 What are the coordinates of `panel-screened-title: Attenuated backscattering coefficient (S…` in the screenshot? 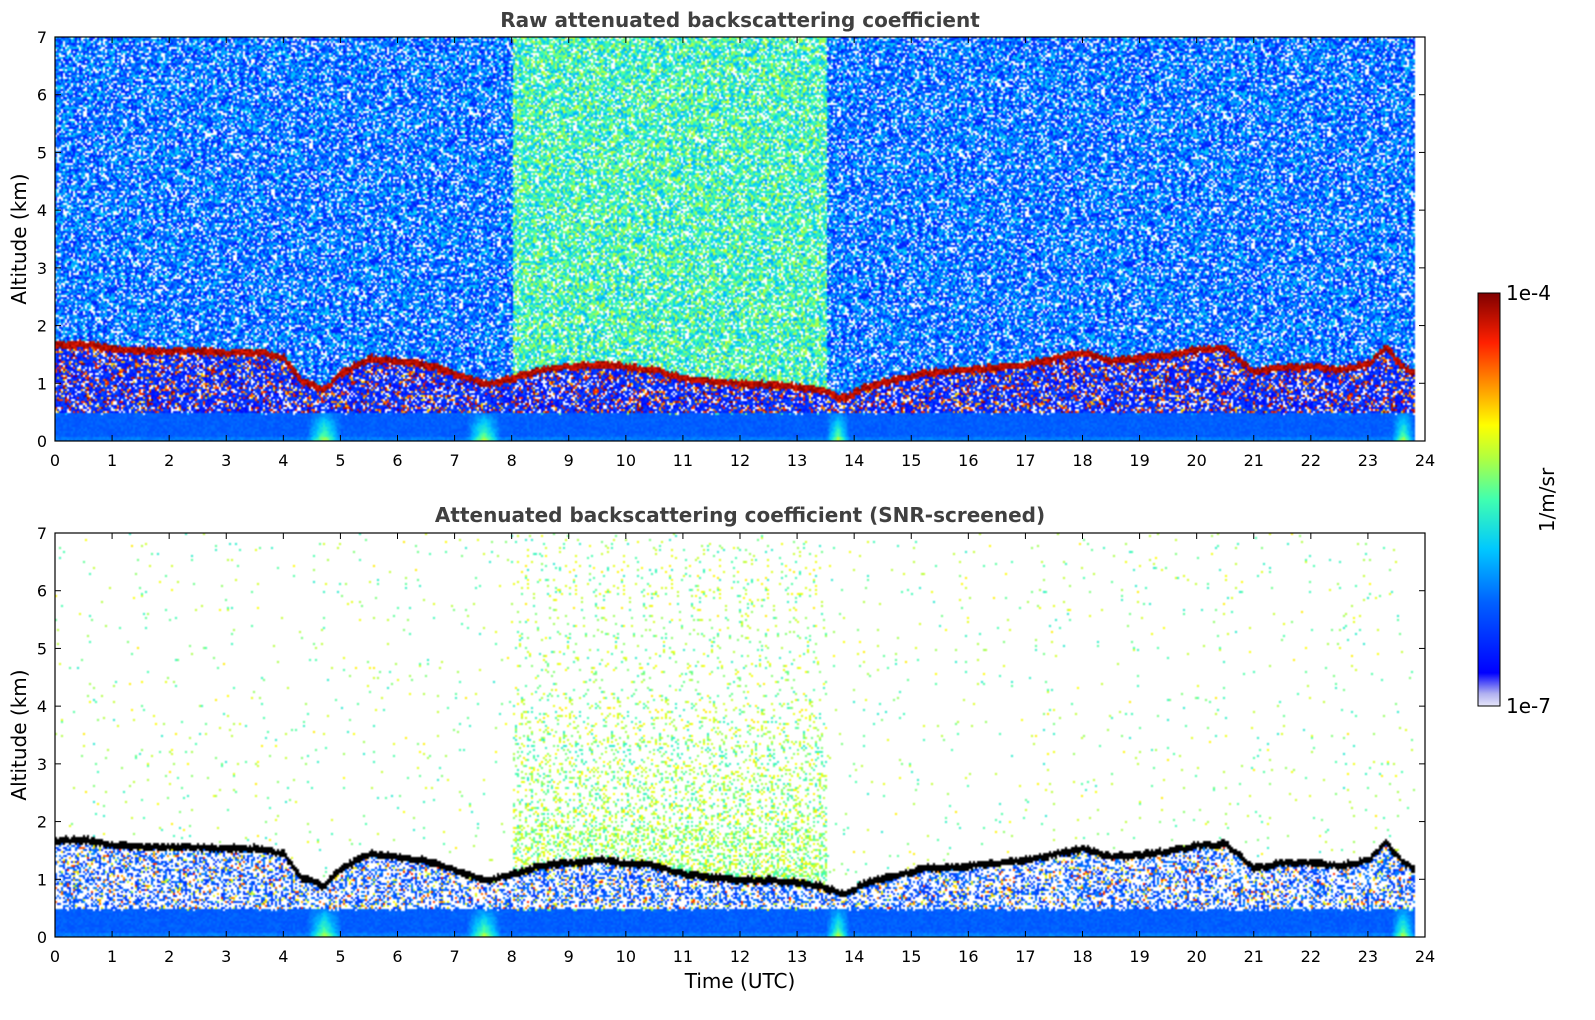 It's located at (740, 515).